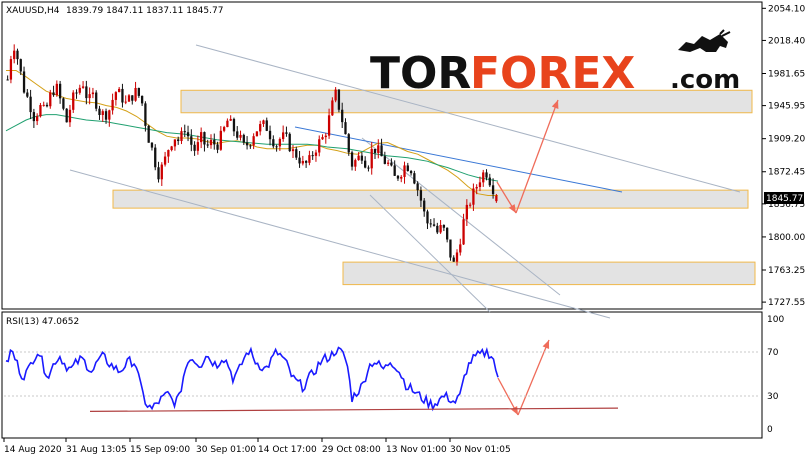 This screenshot has width=808, height=458. I want to click on moving-average-slow, so click(252, 148).